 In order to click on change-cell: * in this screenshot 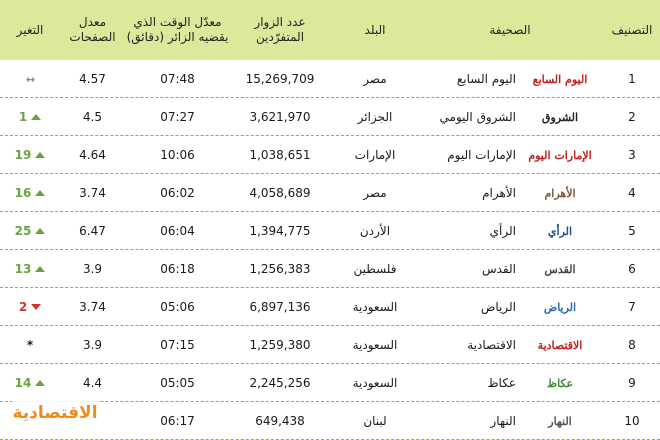, I will do `click(30, 345)`.